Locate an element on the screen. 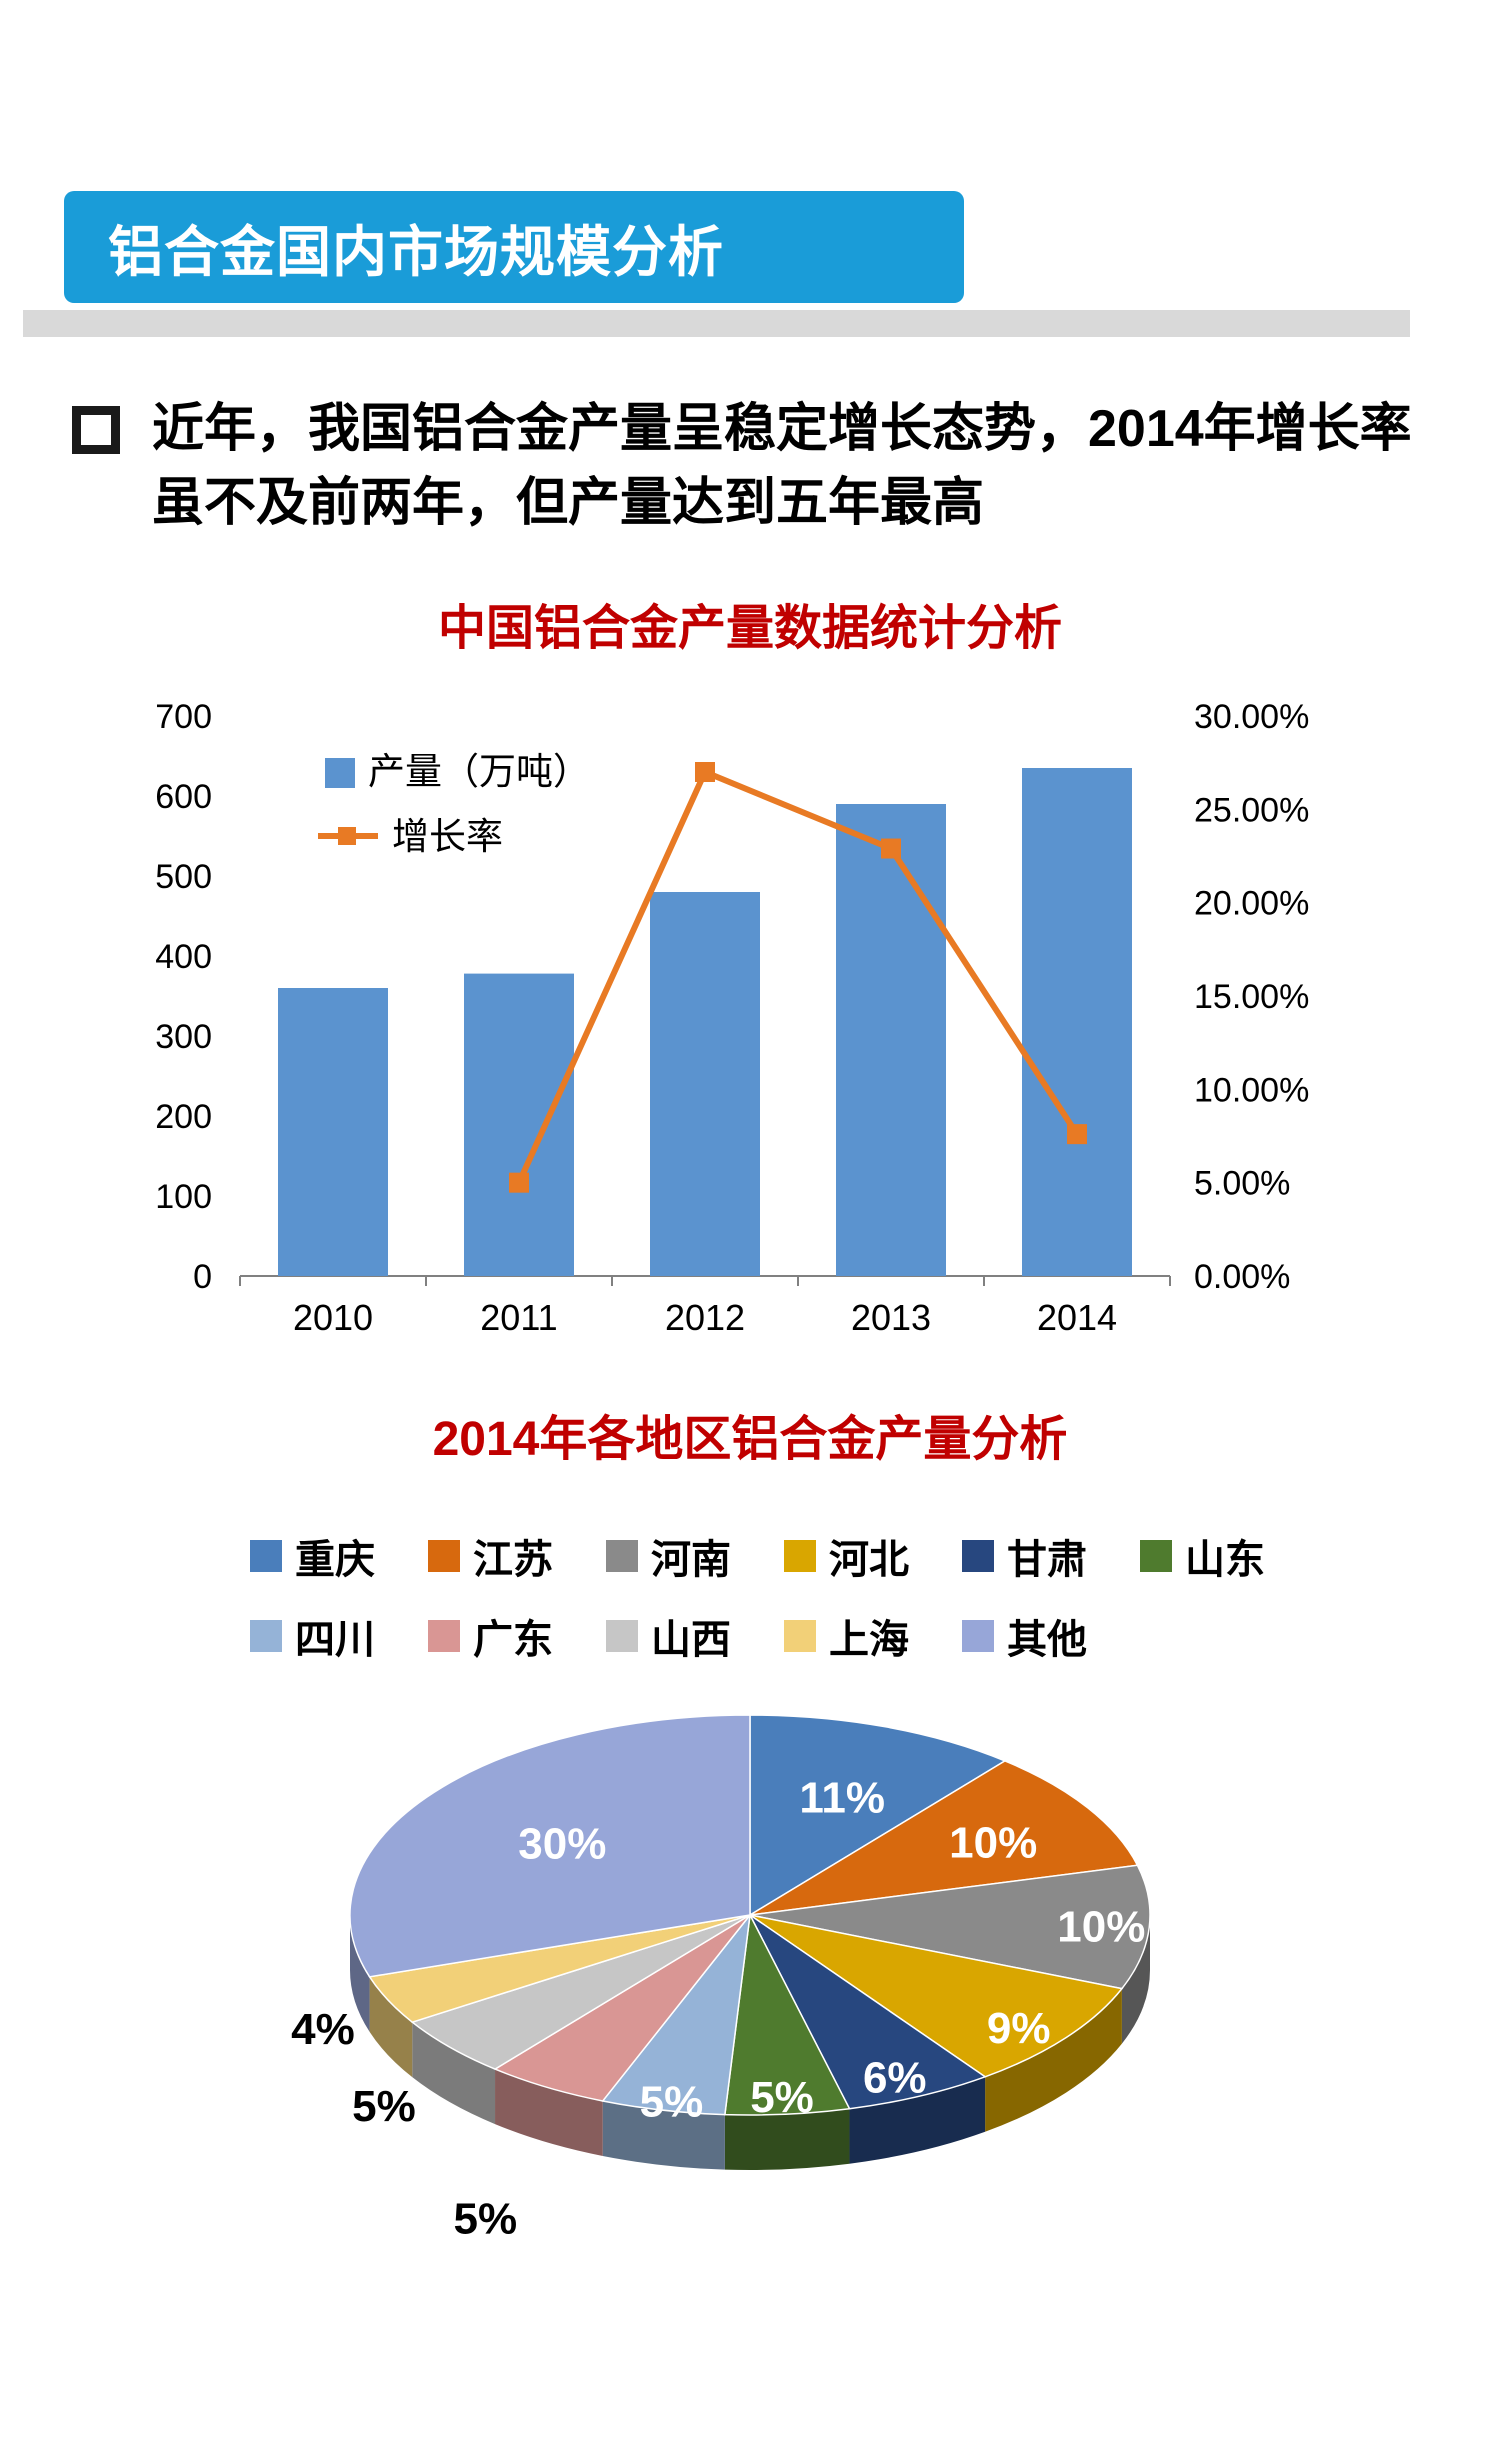 The height and width of the screenshot is (2441, 1500). left-axis-tick-label: 700 is located at coordinates (183, 717).